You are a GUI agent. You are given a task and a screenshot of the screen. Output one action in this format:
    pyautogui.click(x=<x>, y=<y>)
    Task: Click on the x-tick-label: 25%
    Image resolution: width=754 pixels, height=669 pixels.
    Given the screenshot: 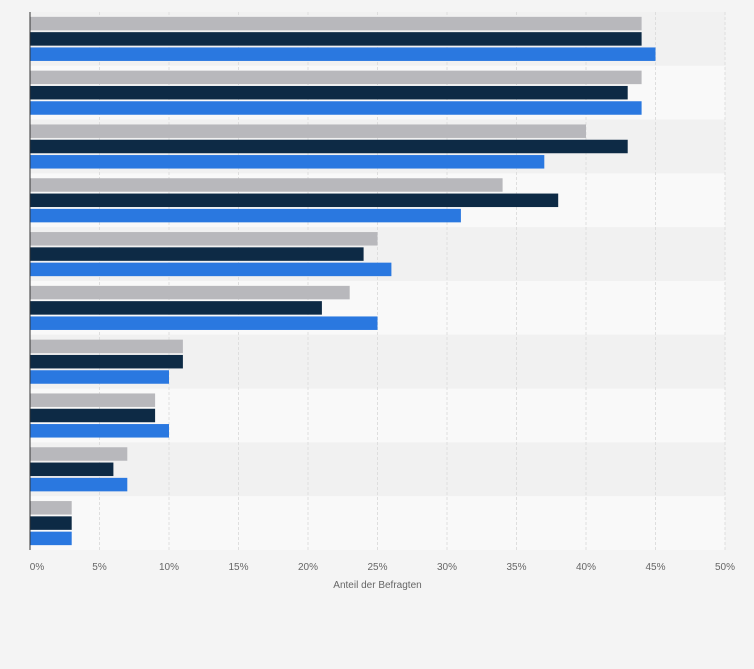 What is the action you would take?
    pyautogui.click(x=377, y=567)
    